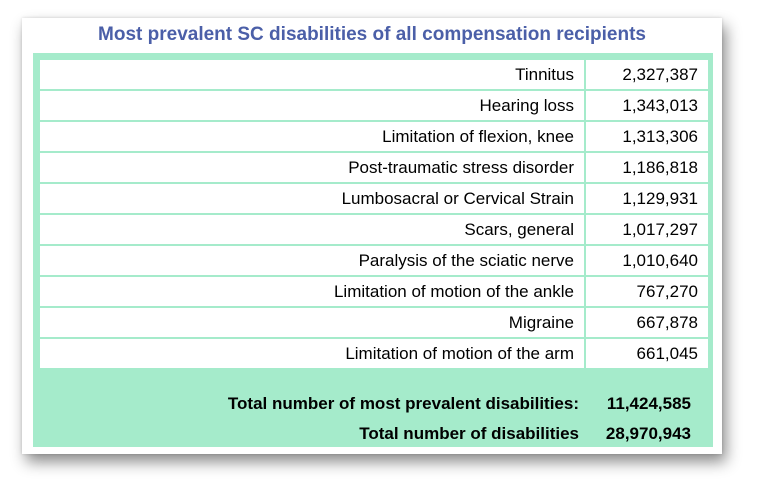 This screenshot has width=768, height=499. What do you see at coordinates (647, 198) in the screenshot?
I see `row-value: 1,129,931` at bounding box center [647, 198].